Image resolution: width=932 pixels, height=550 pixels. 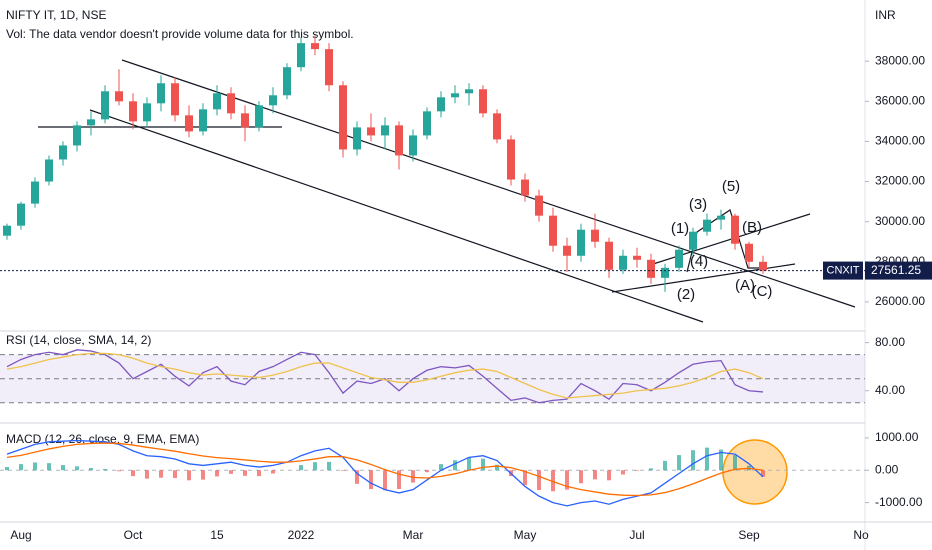 I want to click on wave-label: (5), so click(x=731, y=186).